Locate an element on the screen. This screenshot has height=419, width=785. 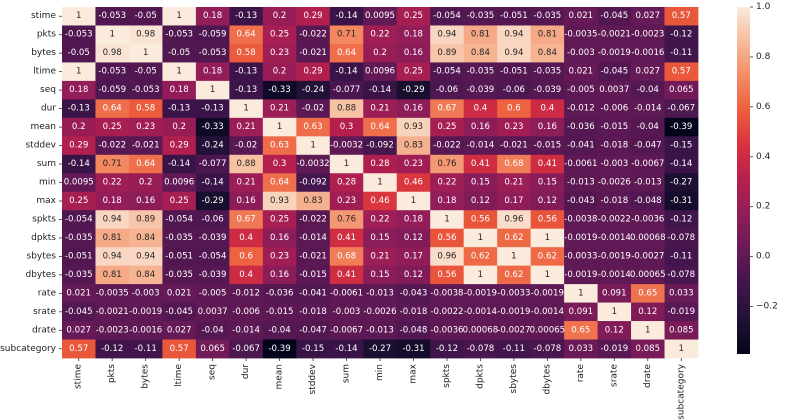
heatmap-cell-label: -0.015 is located at coordinates (280, 312).